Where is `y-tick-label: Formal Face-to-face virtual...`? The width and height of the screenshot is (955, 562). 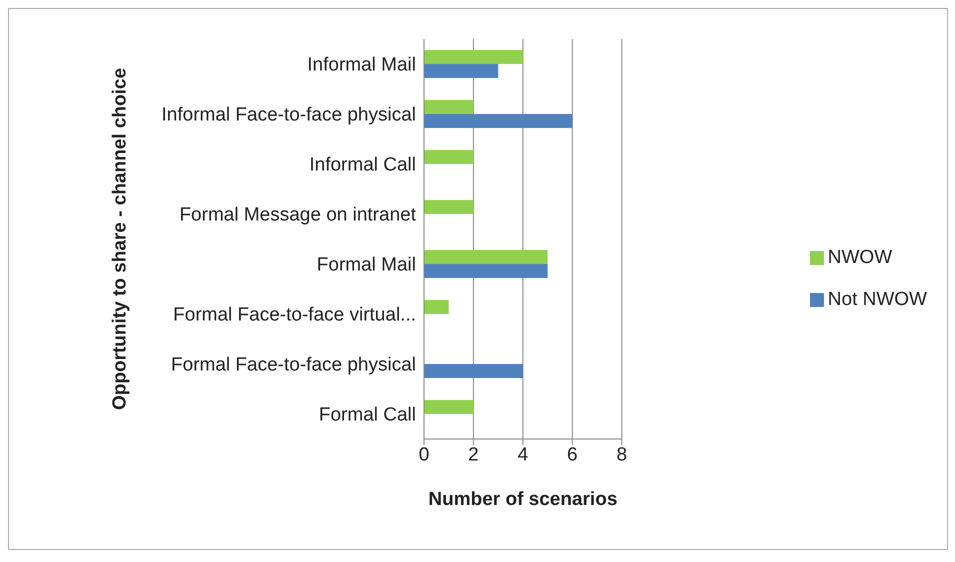
y-tick-label: Formal Face-to-face virtual... is located at coordinates (294, 315).